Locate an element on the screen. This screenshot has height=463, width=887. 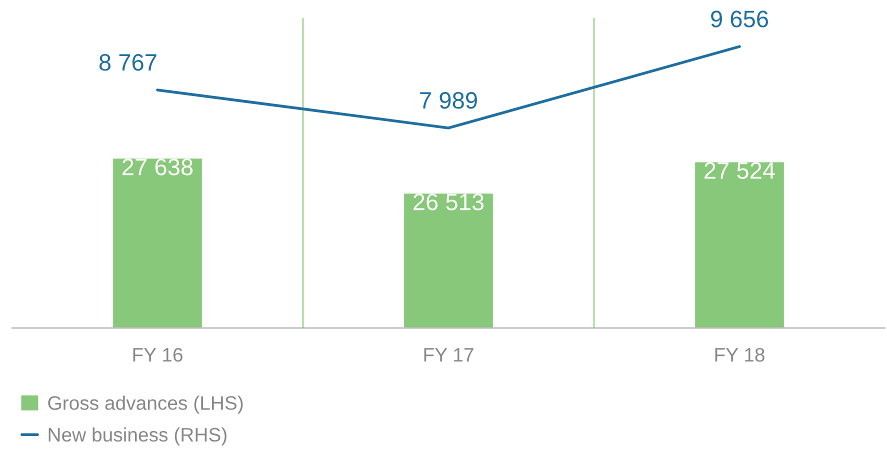
data-label: 26 513 is located at coordinates (449, 202).